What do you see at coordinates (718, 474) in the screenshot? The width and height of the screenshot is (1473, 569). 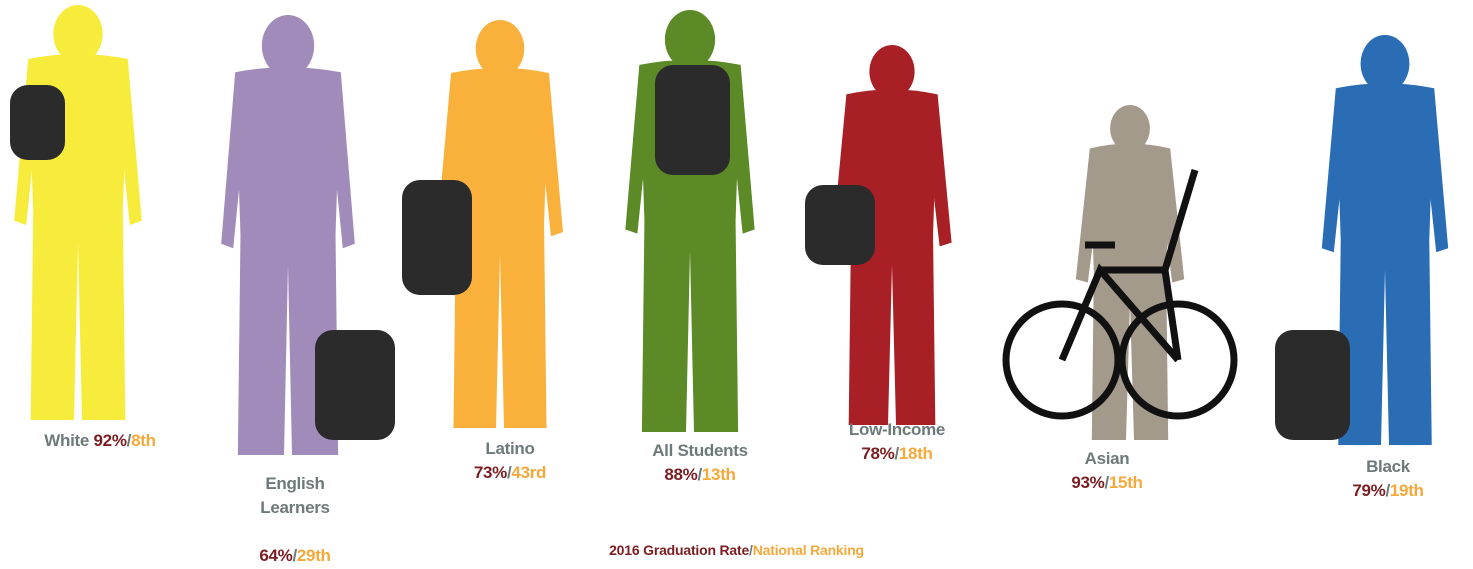 I see `national-ranking: 13th` at bounding box center [718, 474].